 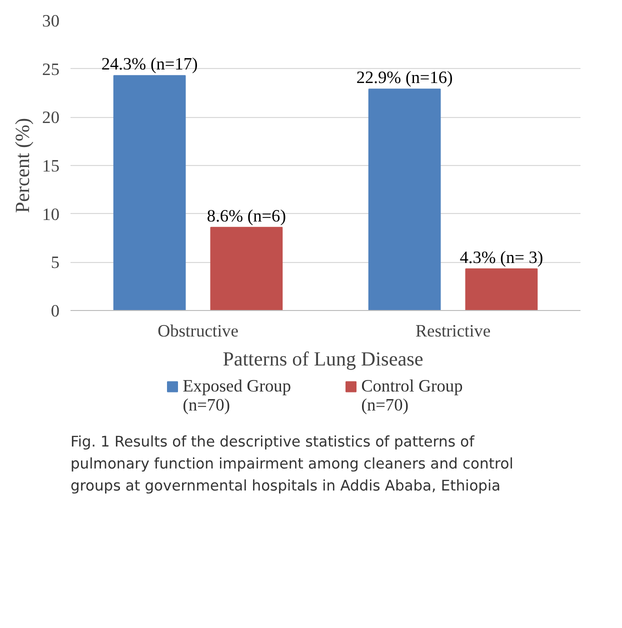 I want to click on y-tick-label: 15, so click(x=51, y=166).